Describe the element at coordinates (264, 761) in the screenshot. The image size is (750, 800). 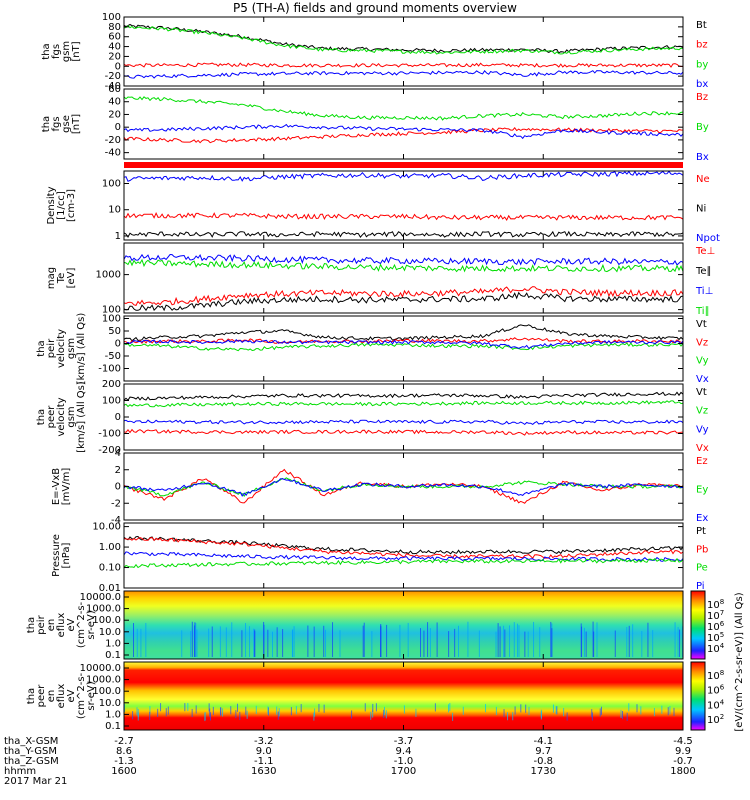
I see `x-tick-label: -1.1` at that location.